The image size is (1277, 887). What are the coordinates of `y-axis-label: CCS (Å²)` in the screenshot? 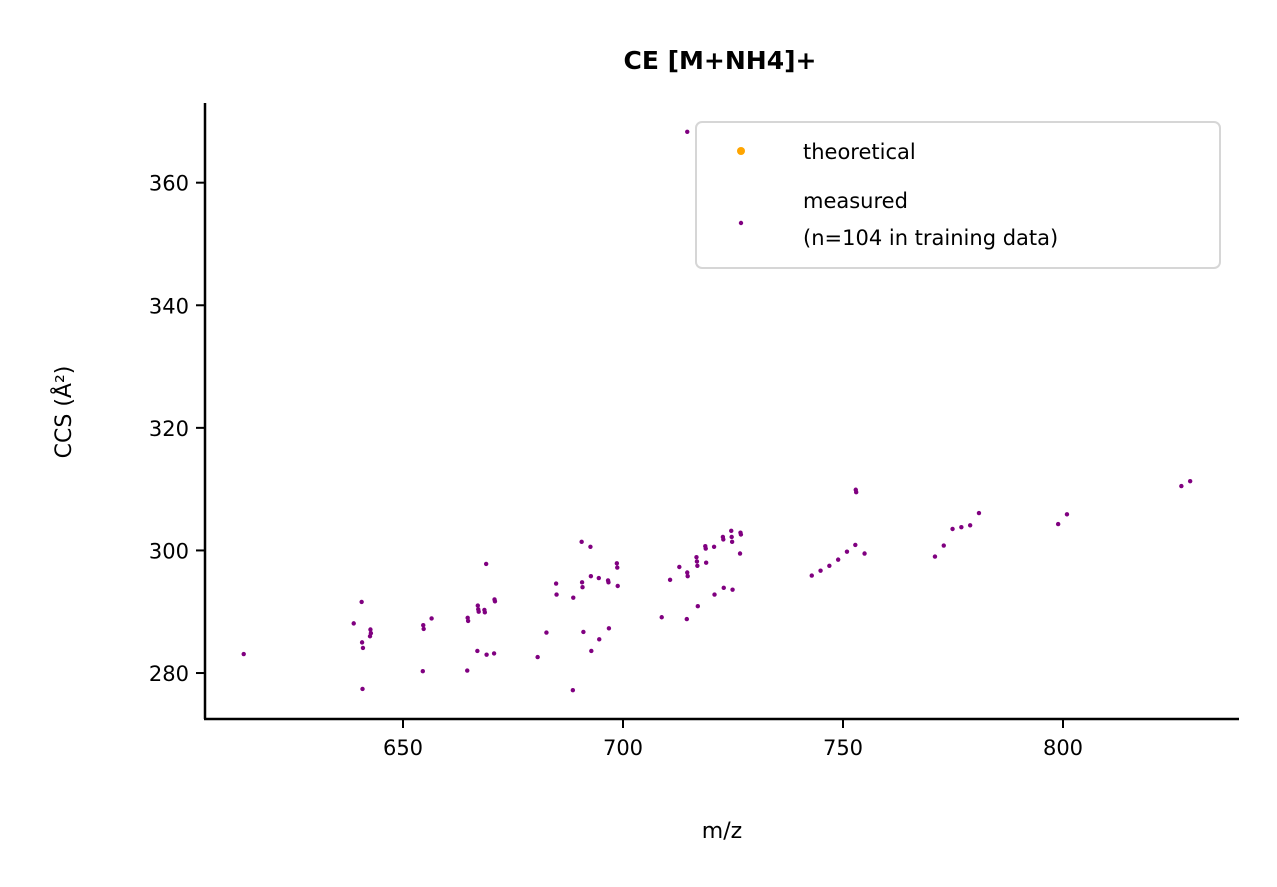 It's located at (63, 412).